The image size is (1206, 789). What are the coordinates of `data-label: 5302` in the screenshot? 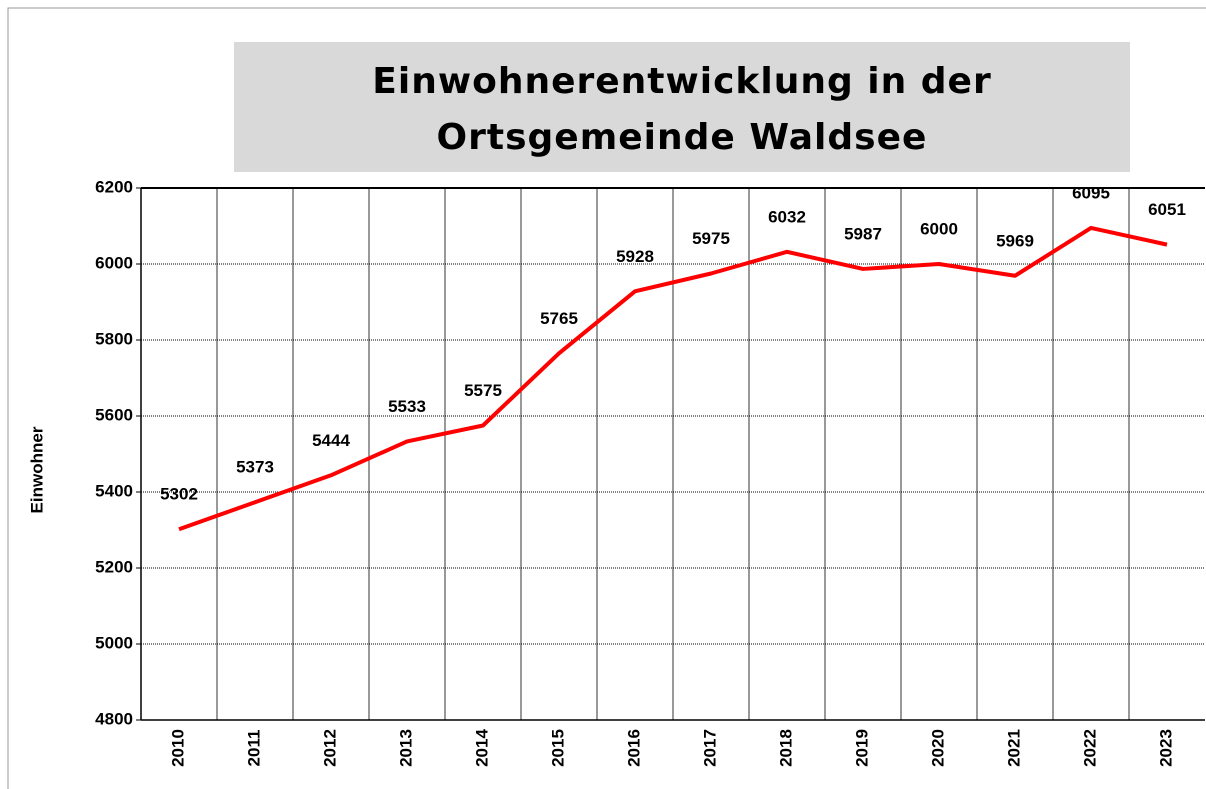 It's located at (179, 494).